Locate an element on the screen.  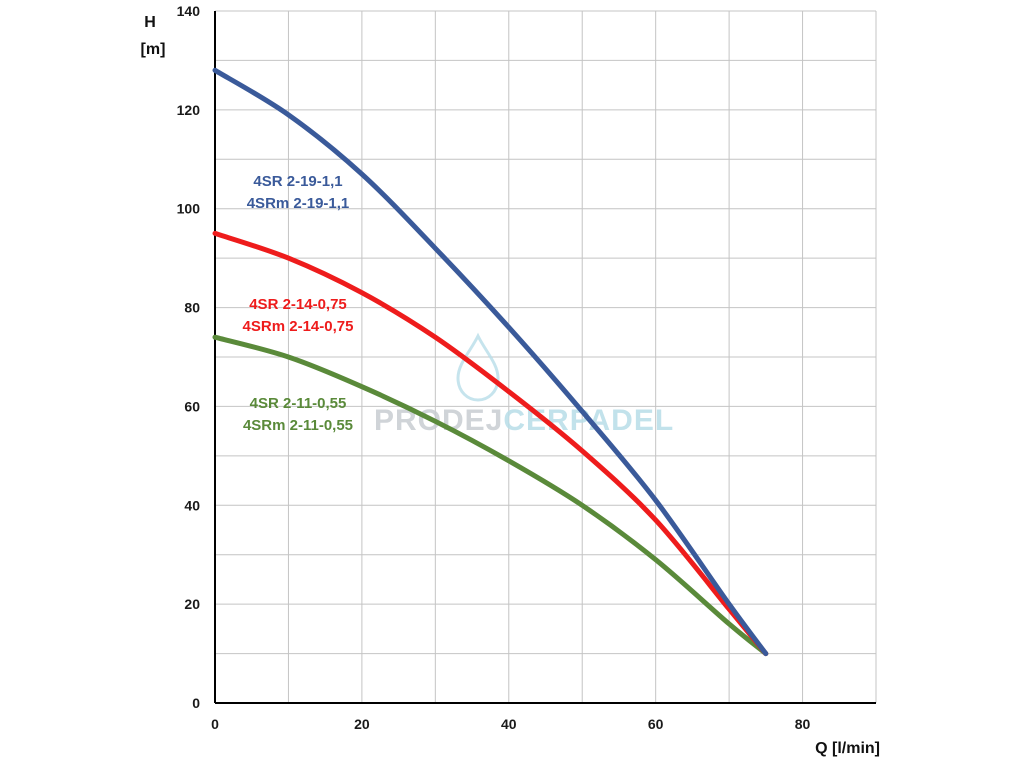
x-tick-label: 0 is located at coordinates (215, 724).